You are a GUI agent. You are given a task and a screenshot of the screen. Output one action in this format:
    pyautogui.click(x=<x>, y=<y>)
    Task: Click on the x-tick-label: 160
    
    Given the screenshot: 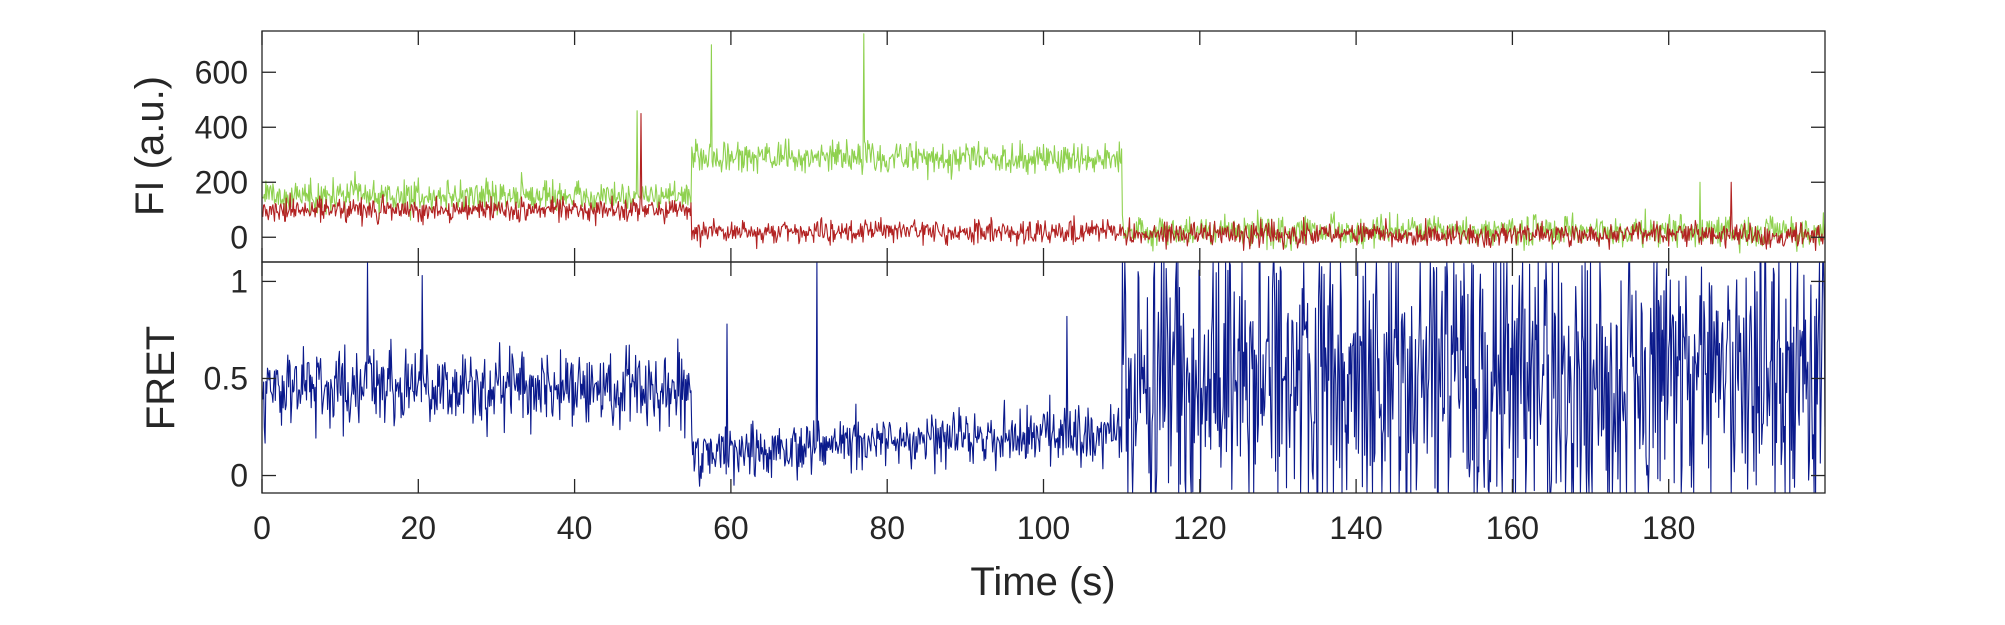 What is the action you would take?
    pyautogui.click(x=1512, y=528)
    